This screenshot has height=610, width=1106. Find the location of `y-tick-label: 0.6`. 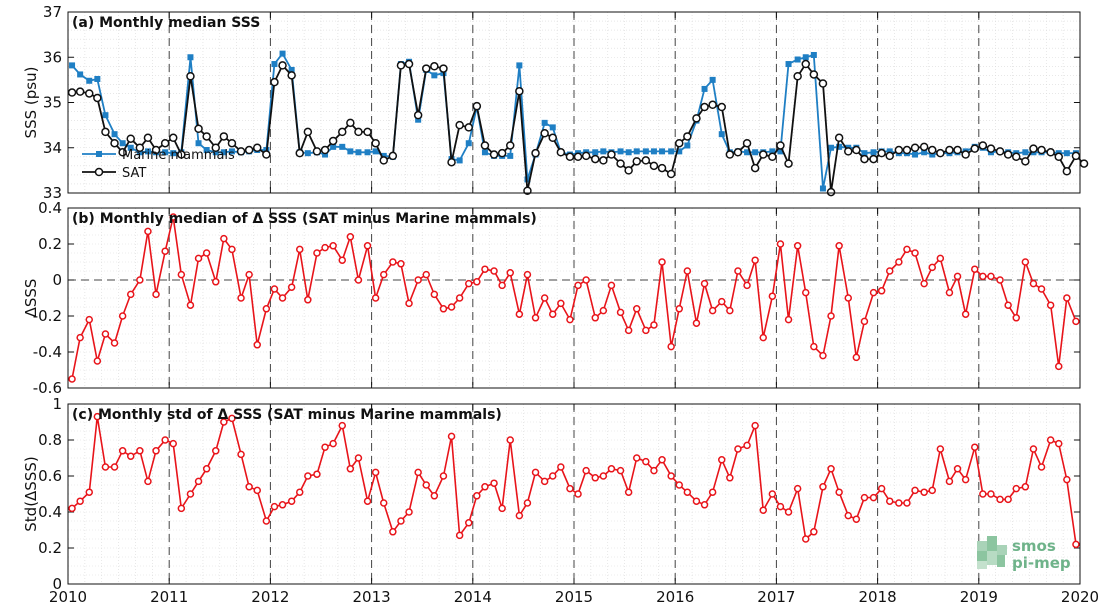

y-tick-label: 0.6 is located at coordinates (50, 476).